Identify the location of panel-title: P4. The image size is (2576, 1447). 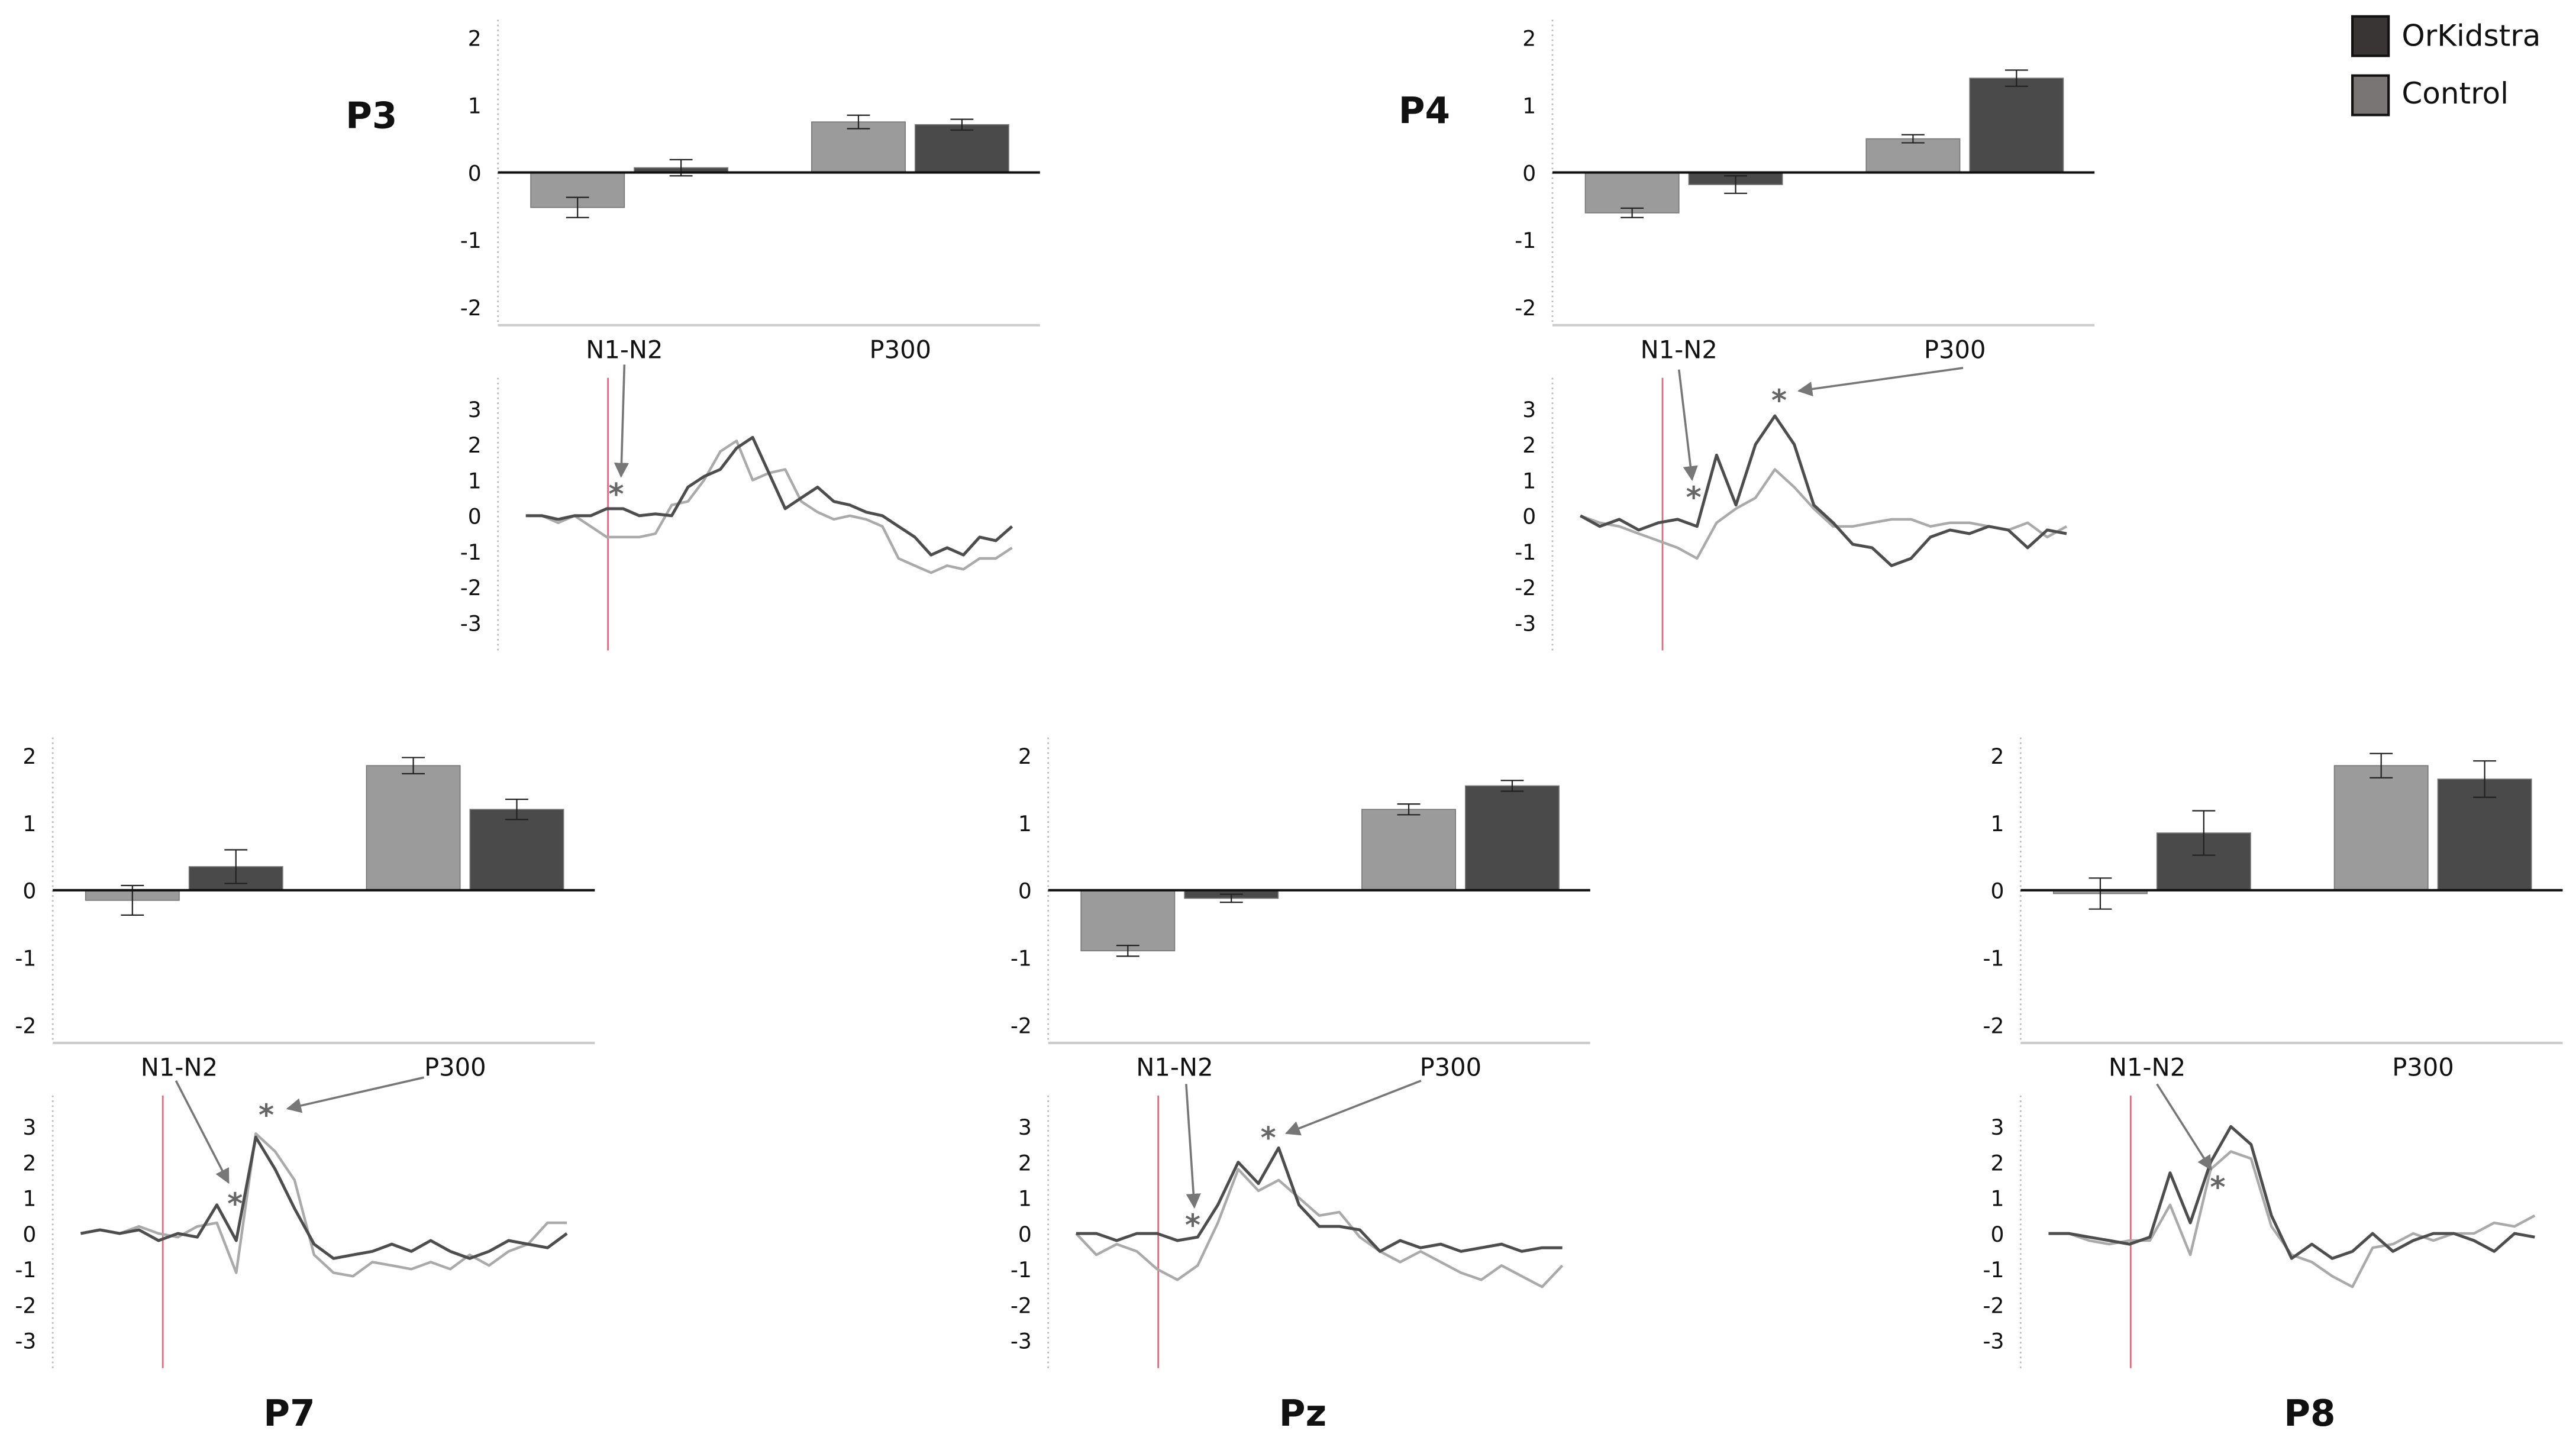
(1424, 111).